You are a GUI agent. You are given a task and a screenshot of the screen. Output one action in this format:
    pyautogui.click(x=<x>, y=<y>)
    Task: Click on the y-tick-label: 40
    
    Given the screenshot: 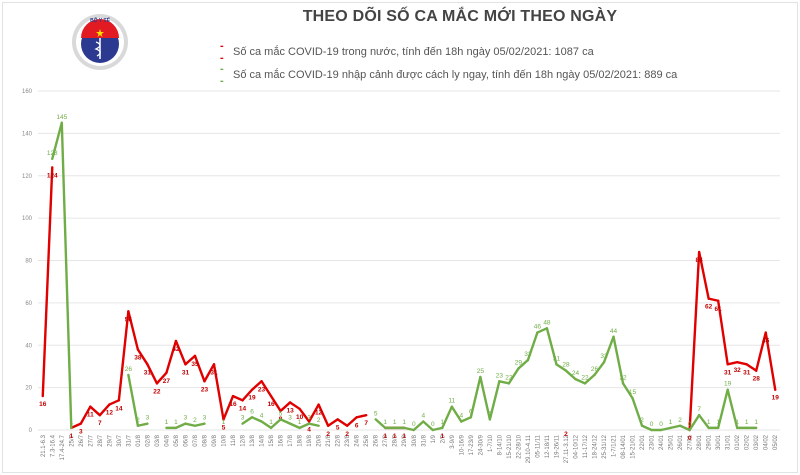 What is the action you would take?
    pyautogui.click(x=28, y=346)
    